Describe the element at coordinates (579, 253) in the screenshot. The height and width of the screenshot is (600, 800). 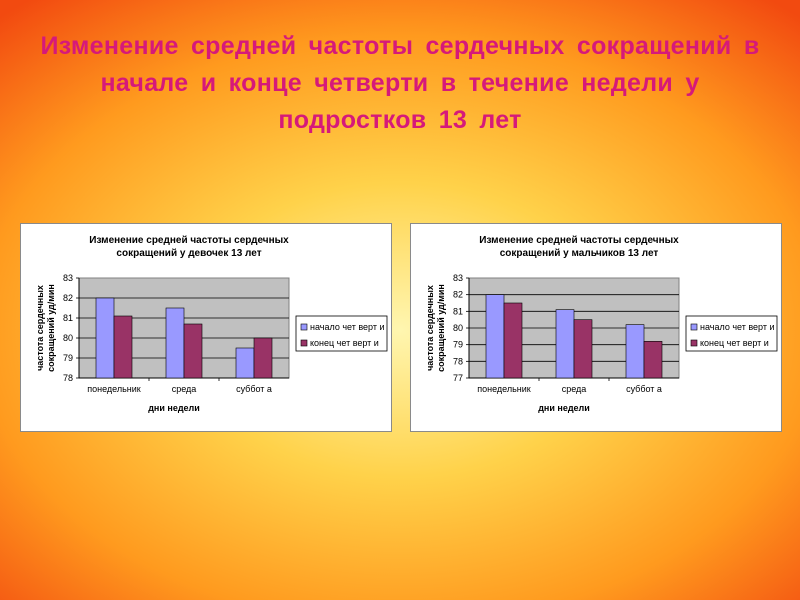
I see `chart-title-line: сокращений у мальчиков 13 лет` at that location.